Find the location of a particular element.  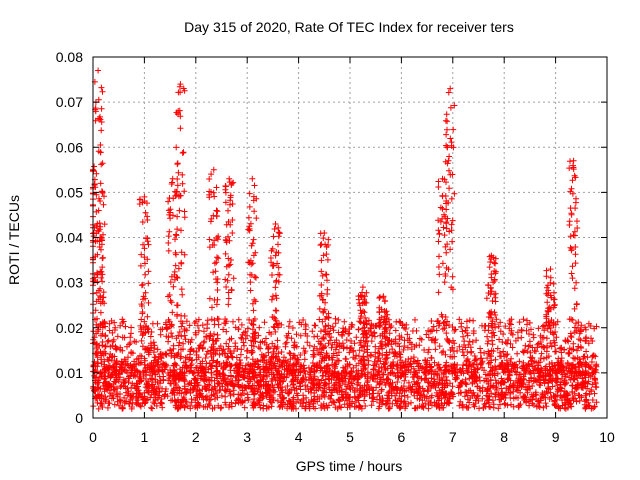

y-tick-labels: 0 0.01 0.02 0.03 0.04 0.05 0.06 0.07 0.08 is located at coordinates (69, 237).